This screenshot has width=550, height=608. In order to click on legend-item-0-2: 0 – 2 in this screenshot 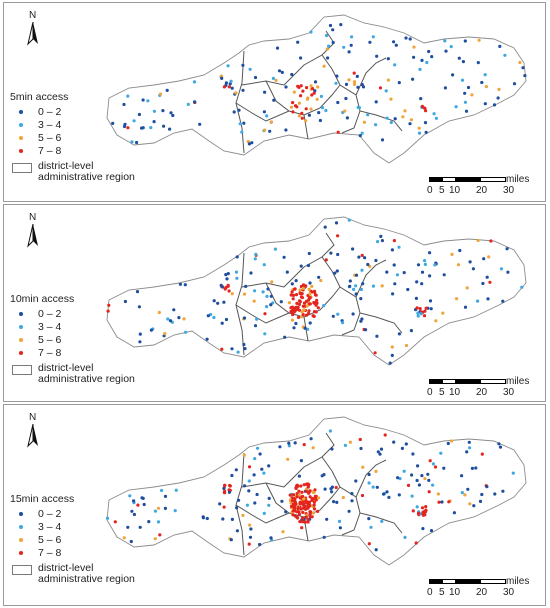, I will do `click(72, 112)`.